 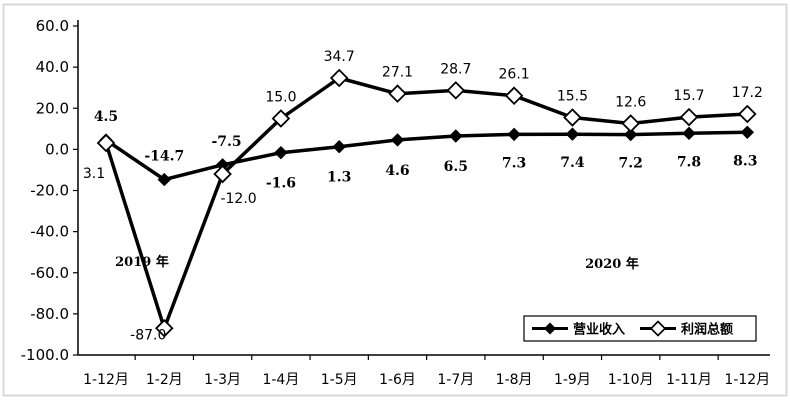 I want to click on legend-marker-profit, so click(x=658, y=328).